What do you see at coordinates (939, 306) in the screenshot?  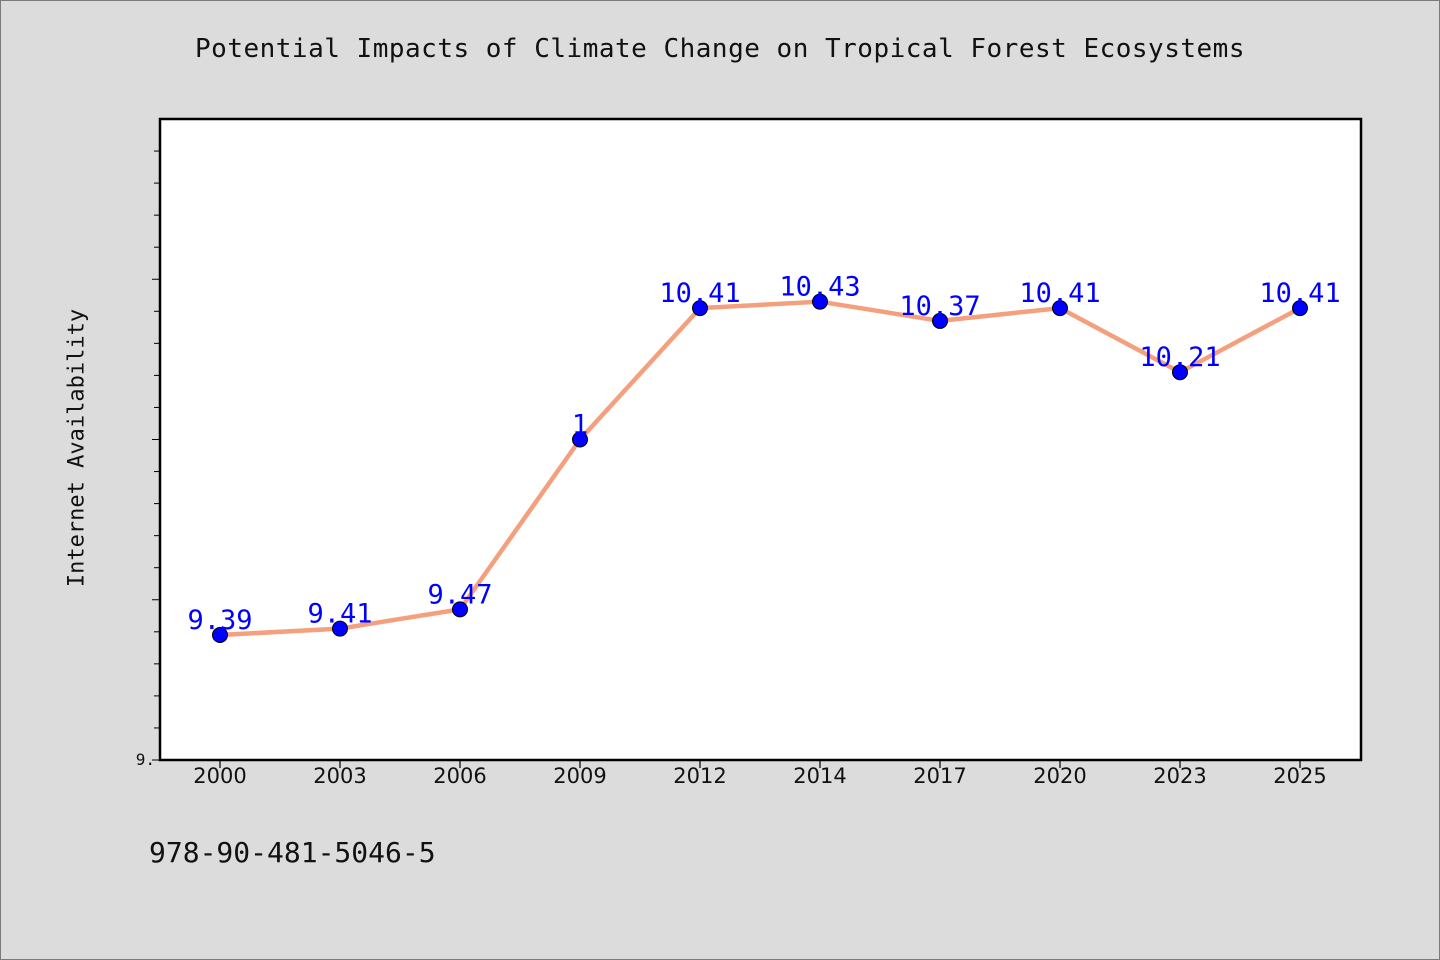 I see `data-label: 10.37` at bounding box center [939, 306].